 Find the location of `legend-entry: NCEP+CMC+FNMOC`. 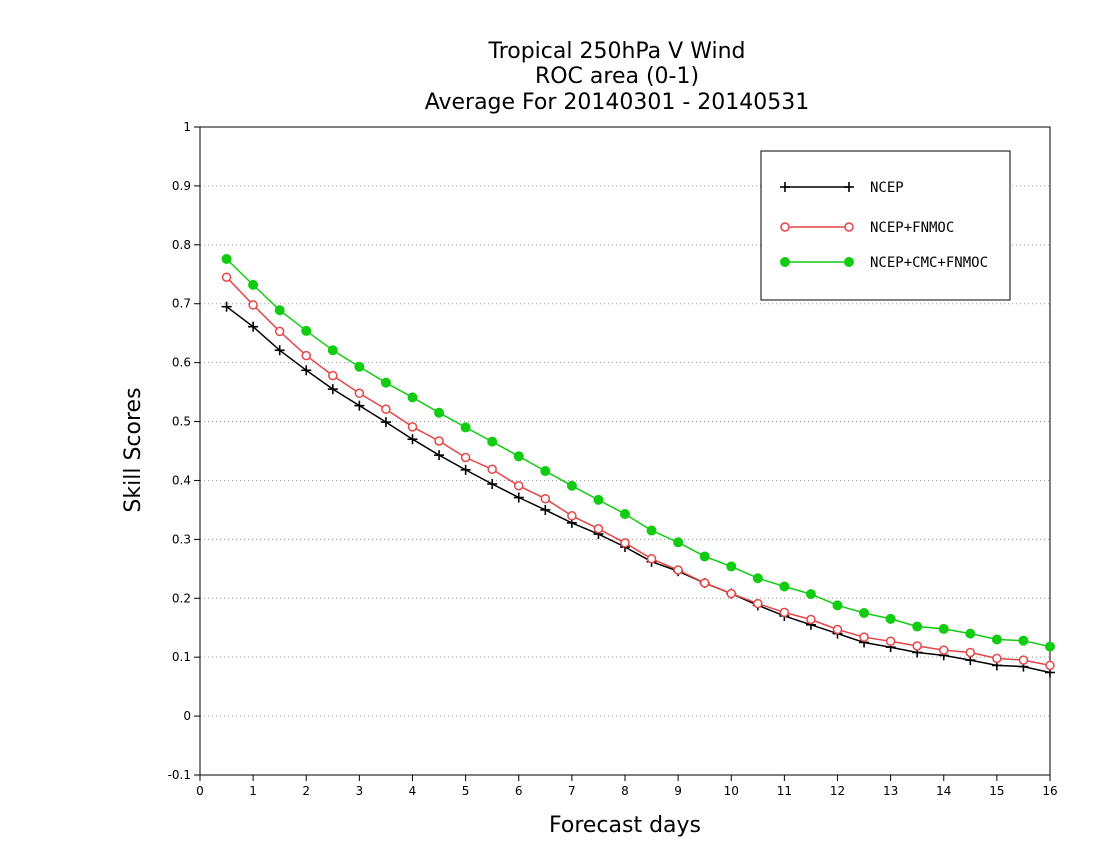

legend-entry: NCEP+CMC+FNMOC is located at coordinates (884, 263).